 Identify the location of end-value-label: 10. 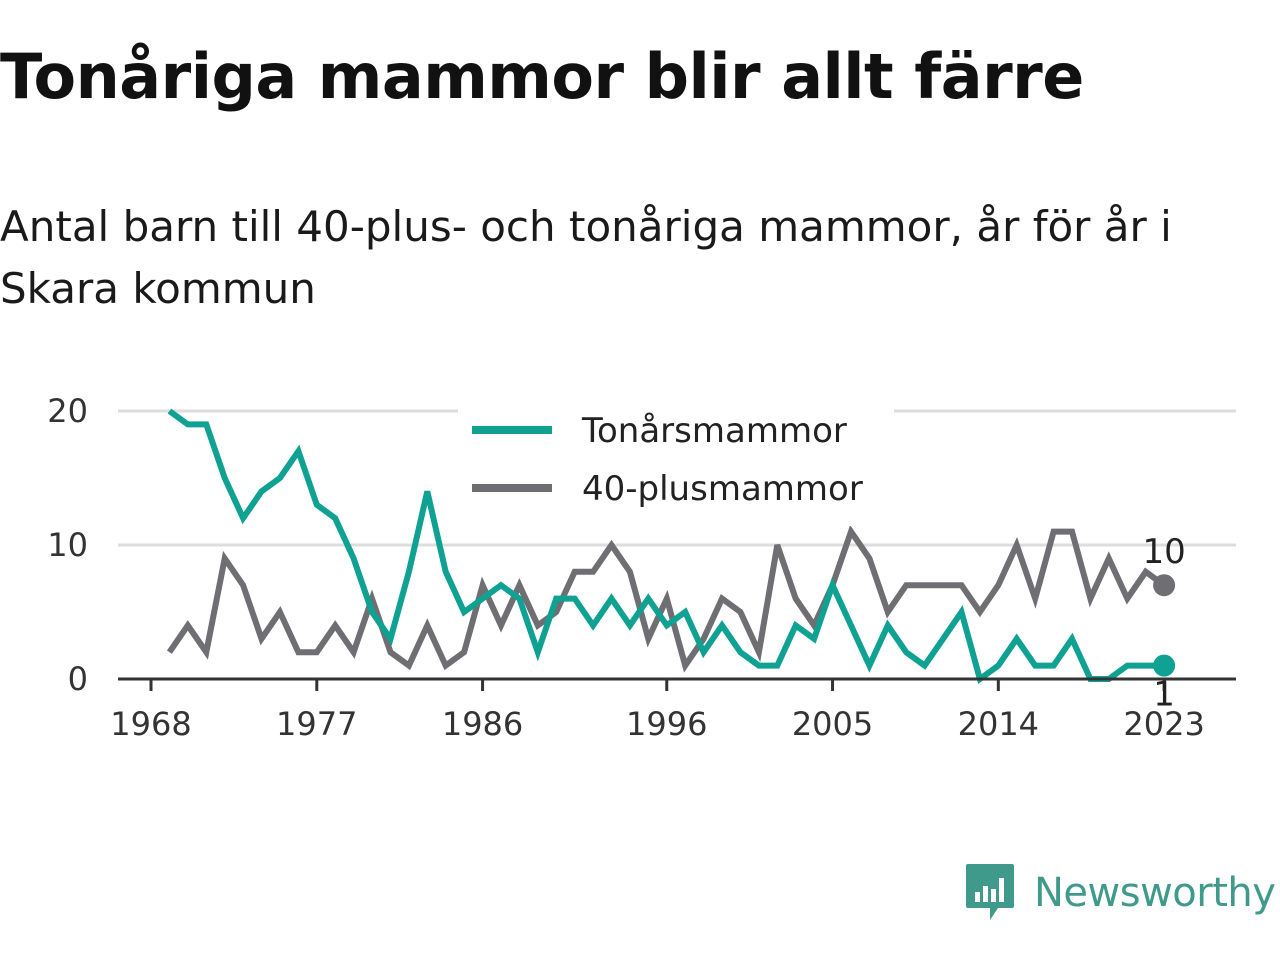
(1163, 552).